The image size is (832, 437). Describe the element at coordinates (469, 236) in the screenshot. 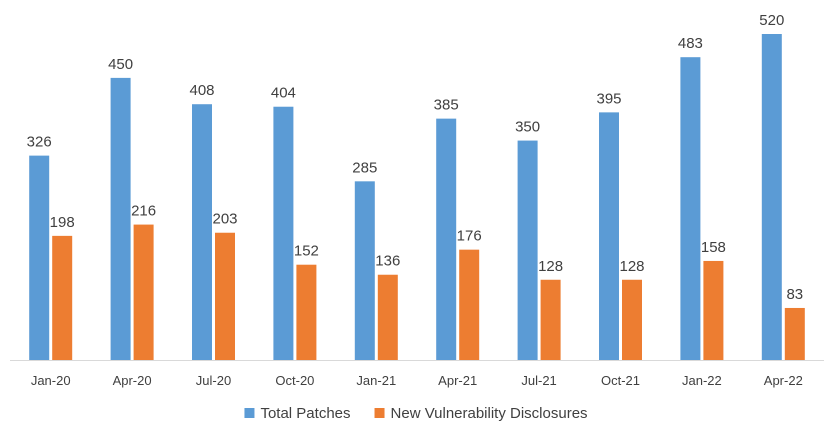

I see `data-label-new-vulnerability-disclosures-apr-21: 176` at that location.